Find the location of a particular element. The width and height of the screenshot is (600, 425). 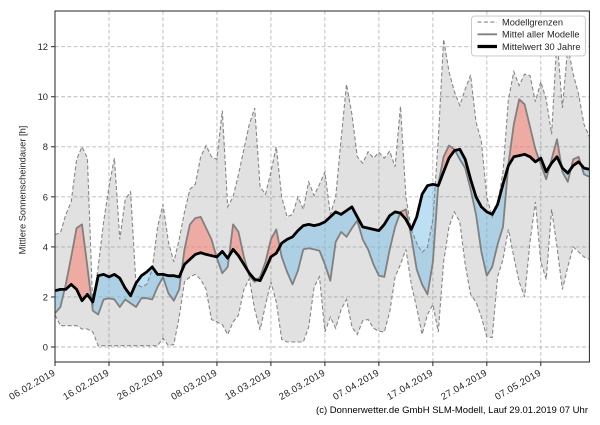

svg-text: 6 is located at coordinates (45, 196).